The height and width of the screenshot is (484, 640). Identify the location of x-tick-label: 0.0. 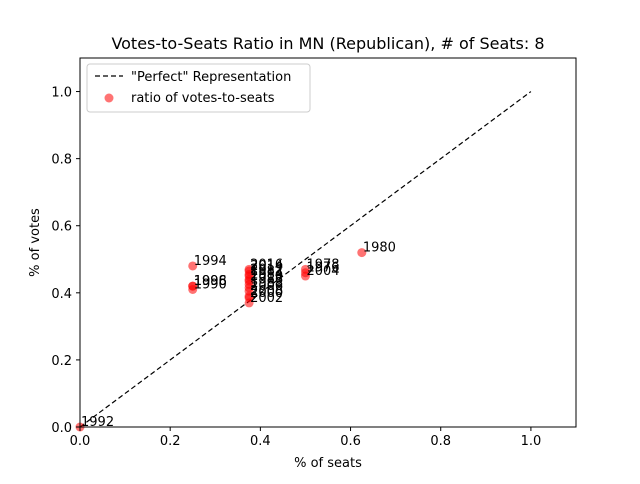
(80, 441).